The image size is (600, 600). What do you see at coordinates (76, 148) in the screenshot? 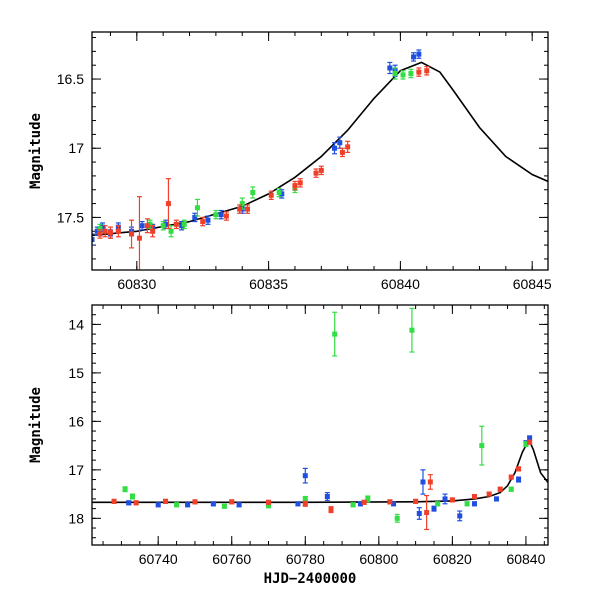
I see `y-tick-label: 17` at bounding box center [76, 148].